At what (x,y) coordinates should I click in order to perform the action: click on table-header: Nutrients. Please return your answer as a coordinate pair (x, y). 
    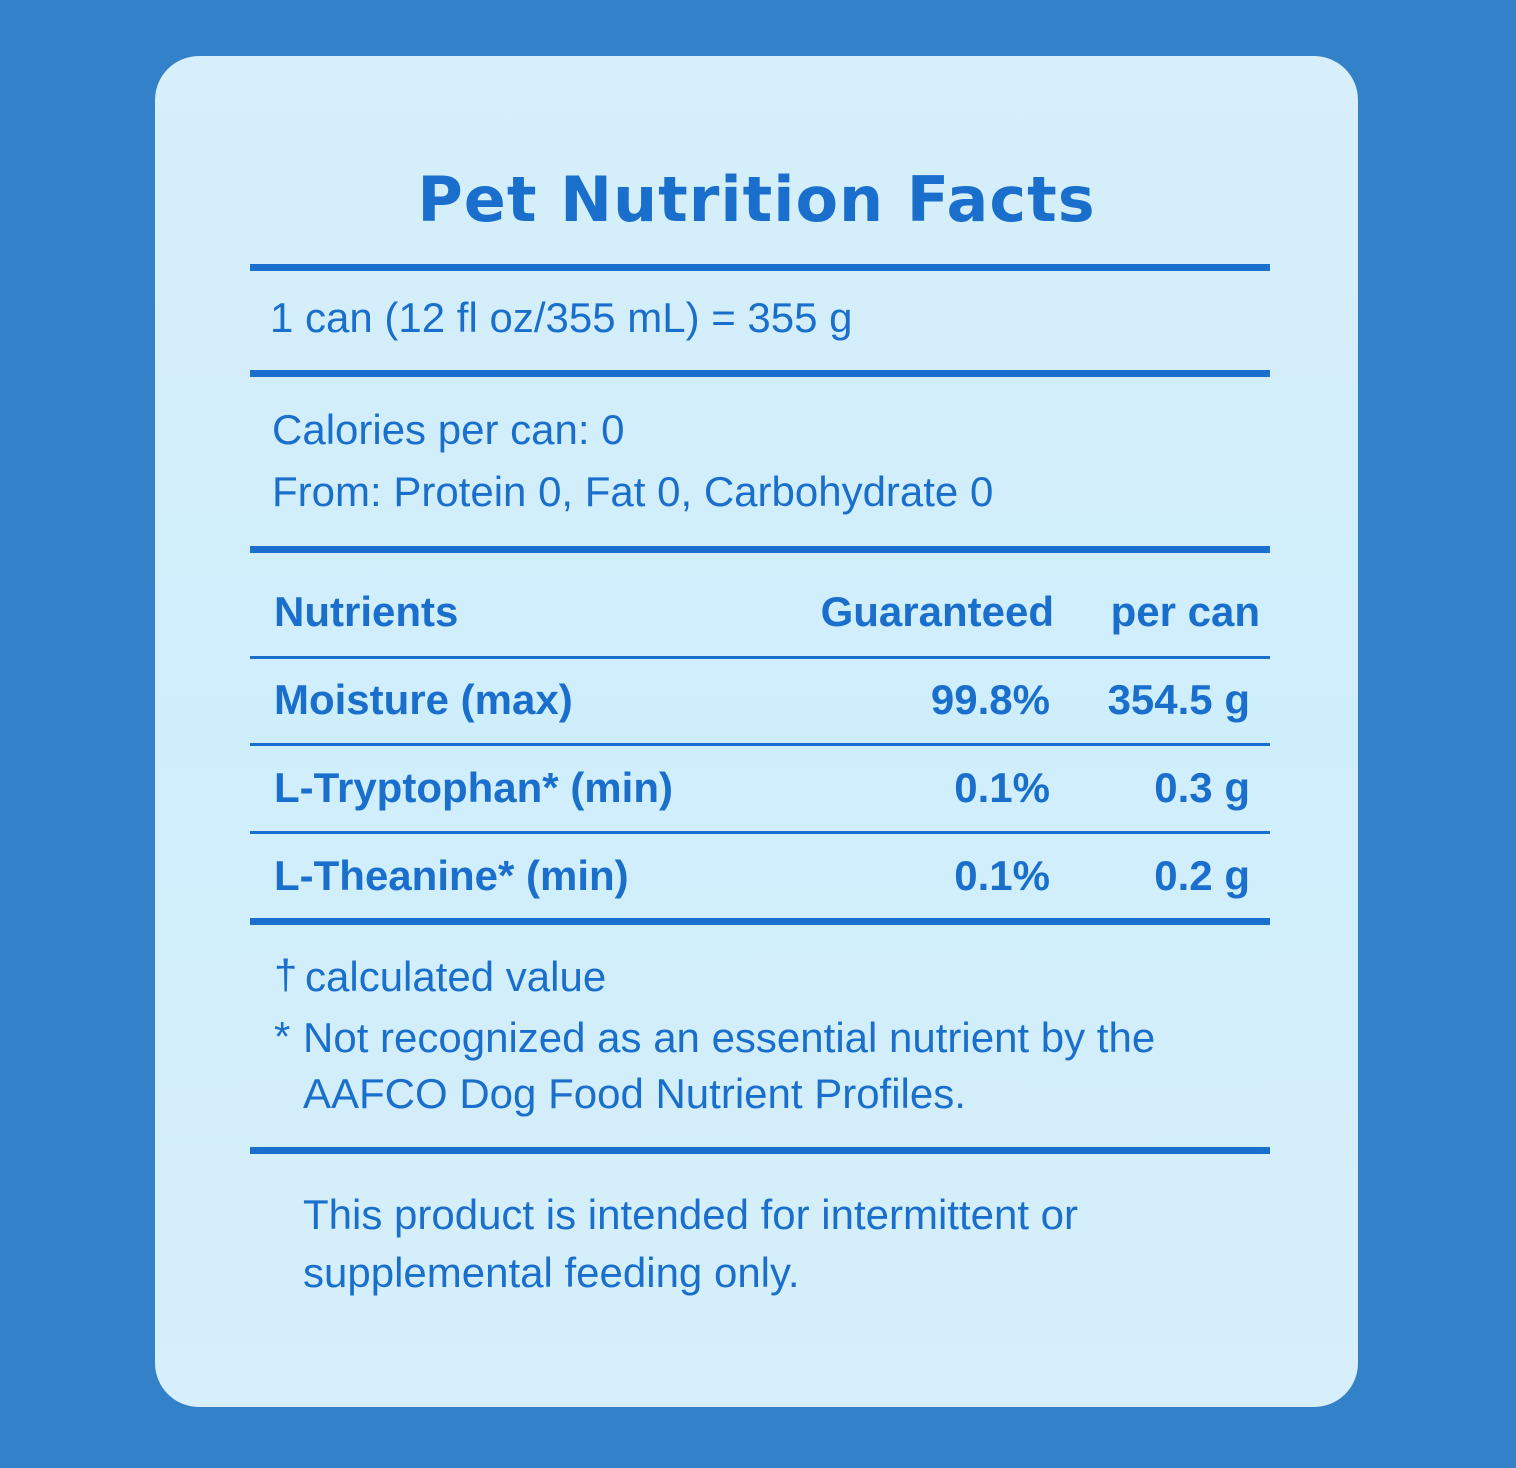
    Looking at the image, I should click on (366, 611).